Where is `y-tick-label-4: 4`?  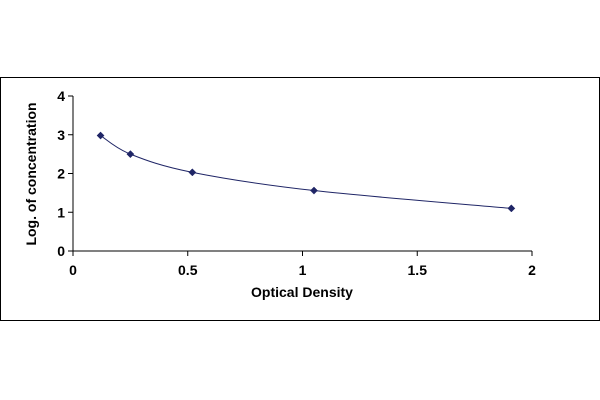 y-tick-label-4: 4 is located at coordinates (61, 96).